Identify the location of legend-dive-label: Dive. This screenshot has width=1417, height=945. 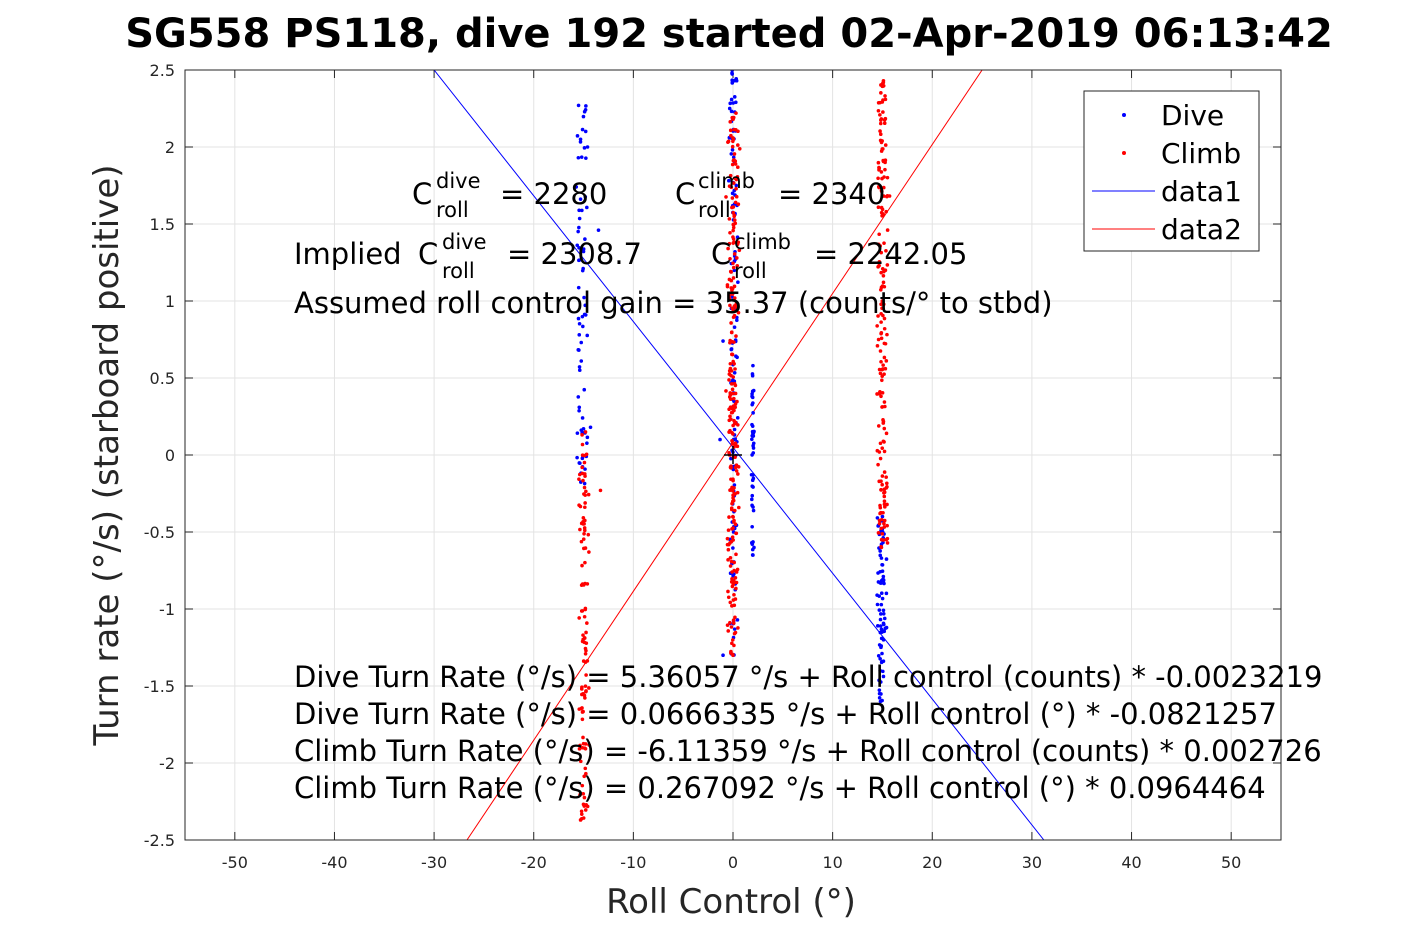
(1192, 115).